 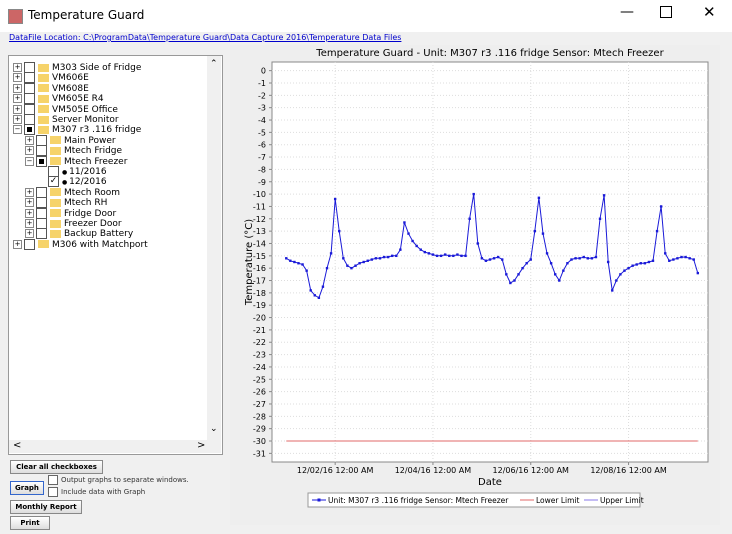 What do you see at coordinates (56, 467) in the screenshot?
I see `clear-button: Clear all checkboxes` at bounding box center [56, 467].